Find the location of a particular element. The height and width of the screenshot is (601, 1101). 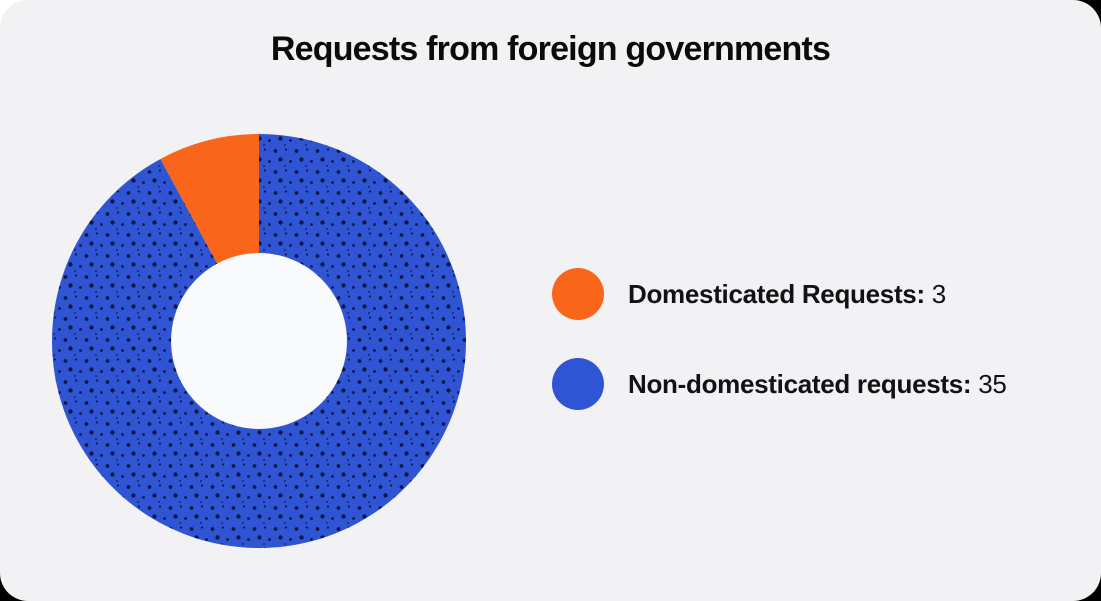

legend-item: Non-domesticated requests: 35 is located at coordinates (779, 384).